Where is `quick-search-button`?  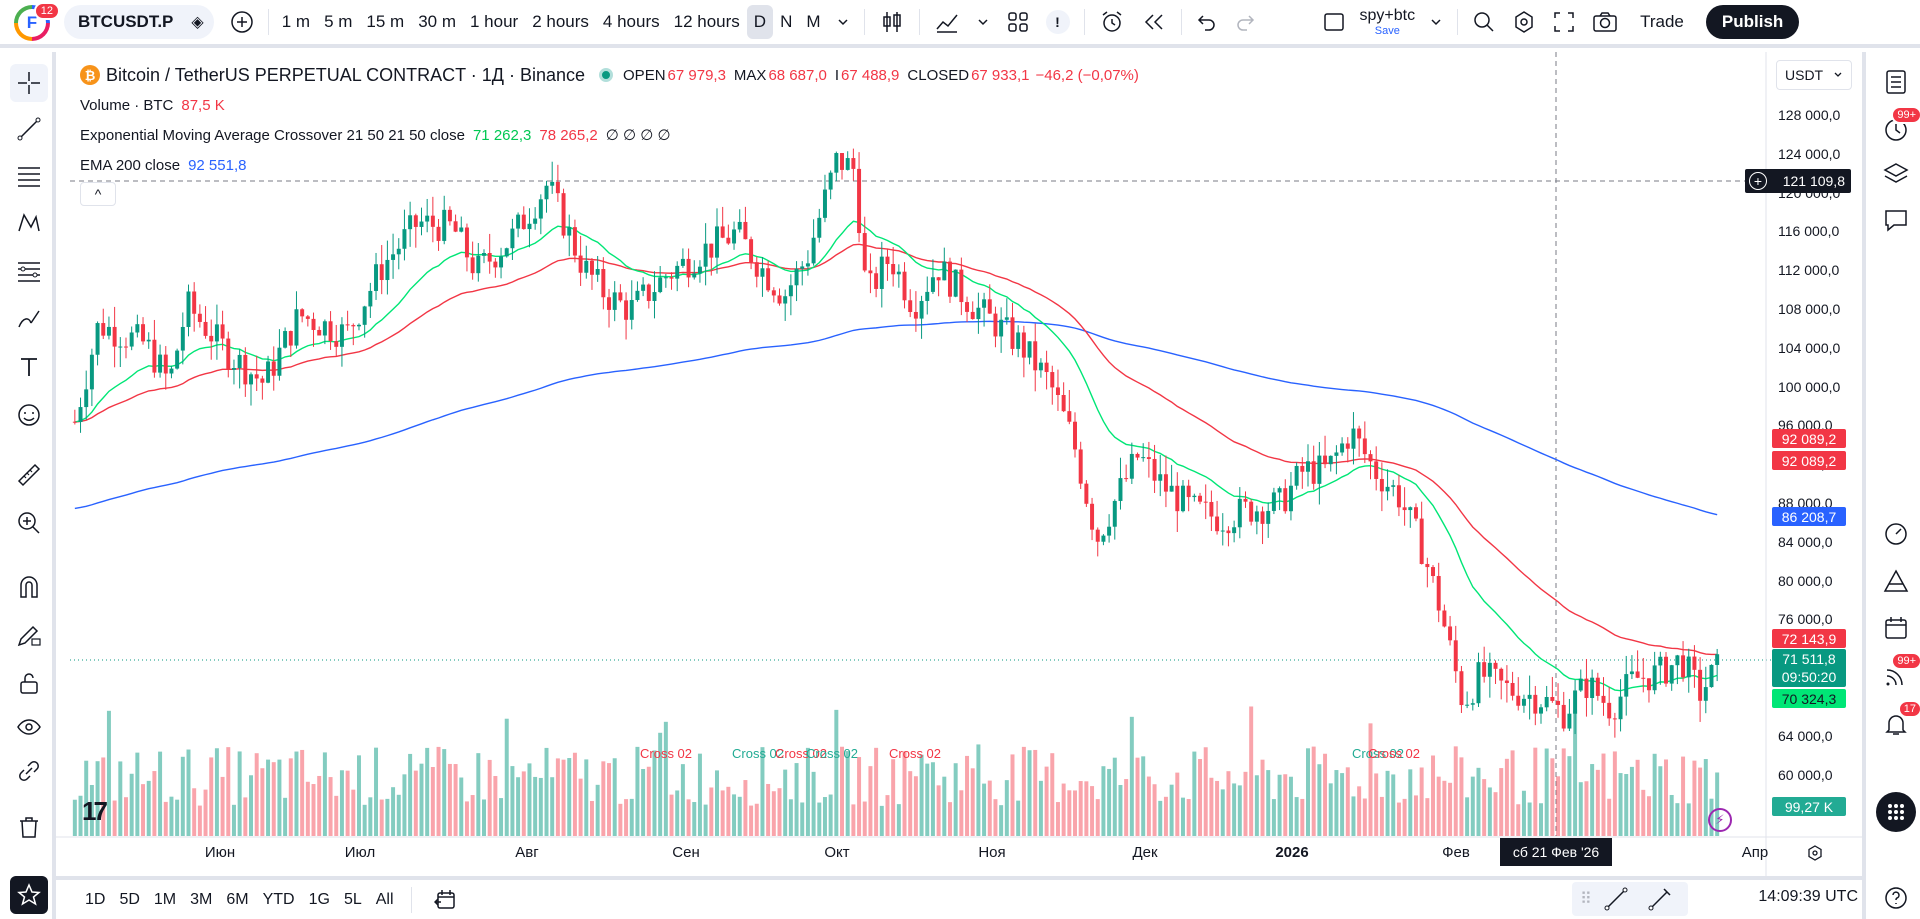
quick-search-button is located at coordinates (1484, 22).